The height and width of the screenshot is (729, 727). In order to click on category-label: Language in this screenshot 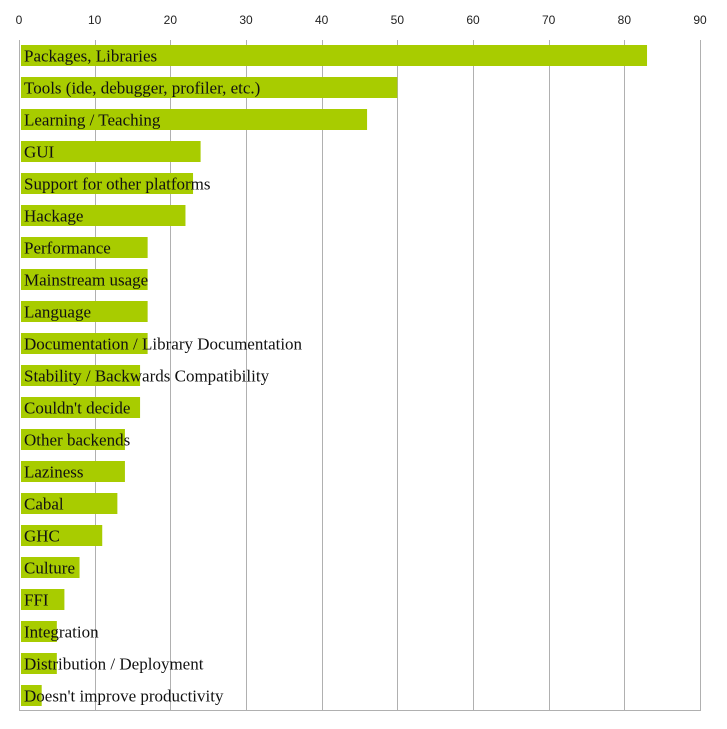, I will do `click(57, 312)`.